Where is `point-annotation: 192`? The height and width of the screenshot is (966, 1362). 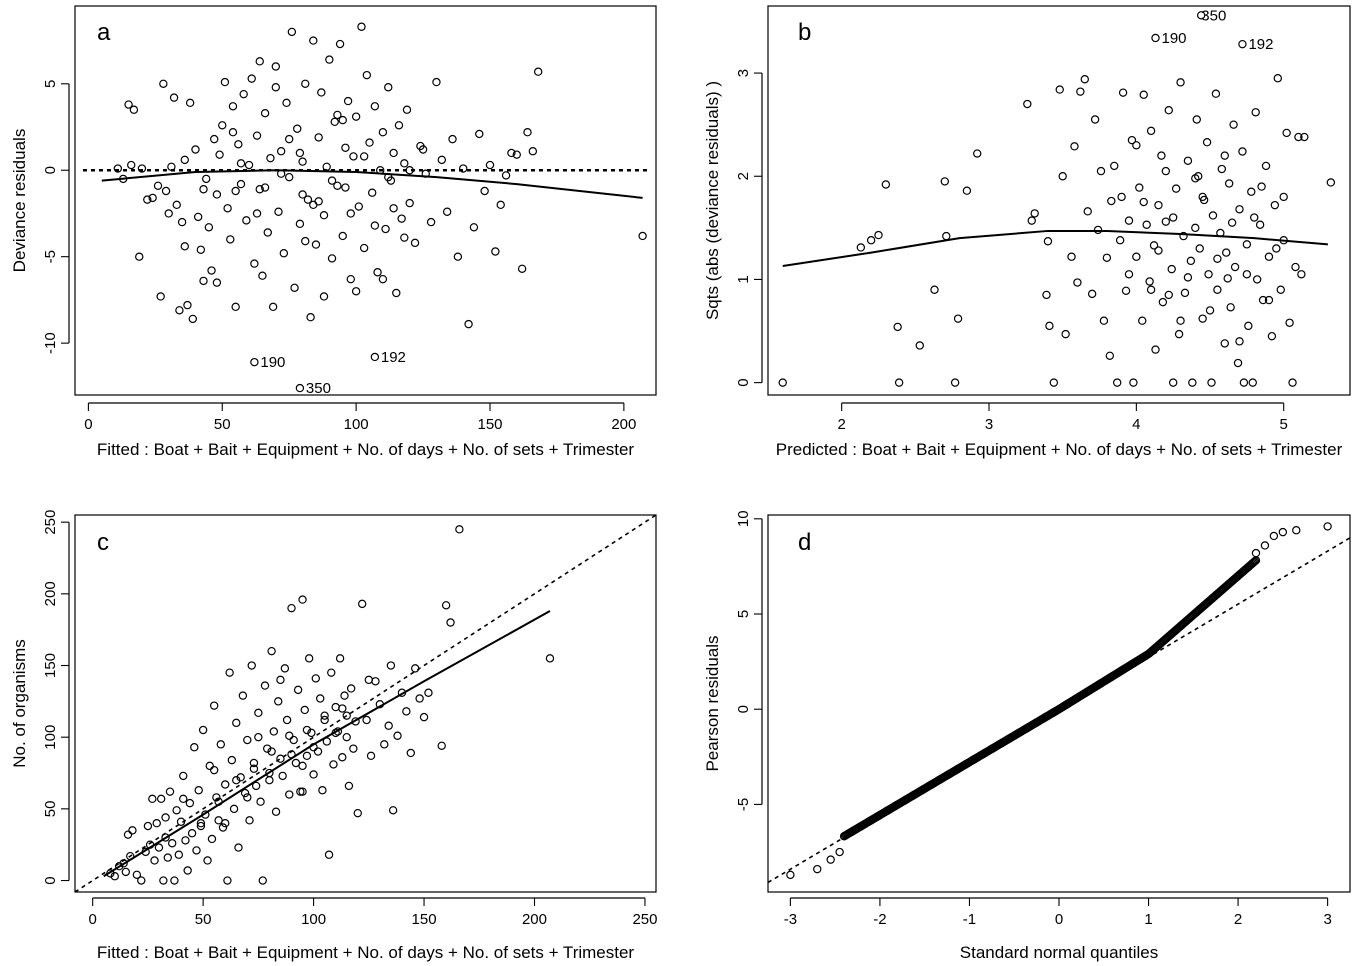
point-annotation: 192 is located at coordinates (1260, 44).